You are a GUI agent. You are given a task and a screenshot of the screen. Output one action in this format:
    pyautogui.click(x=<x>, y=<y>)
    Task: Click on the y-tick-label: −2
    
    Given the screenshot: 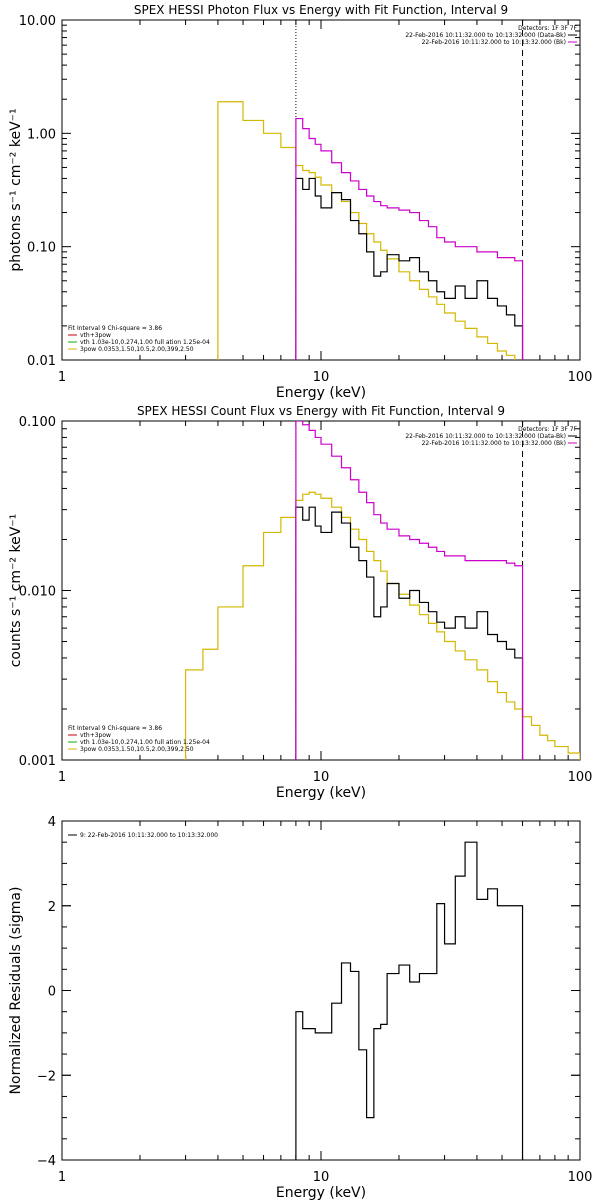 What is the action you would take?
    pyautogui.click(x=46, y=1076)
    